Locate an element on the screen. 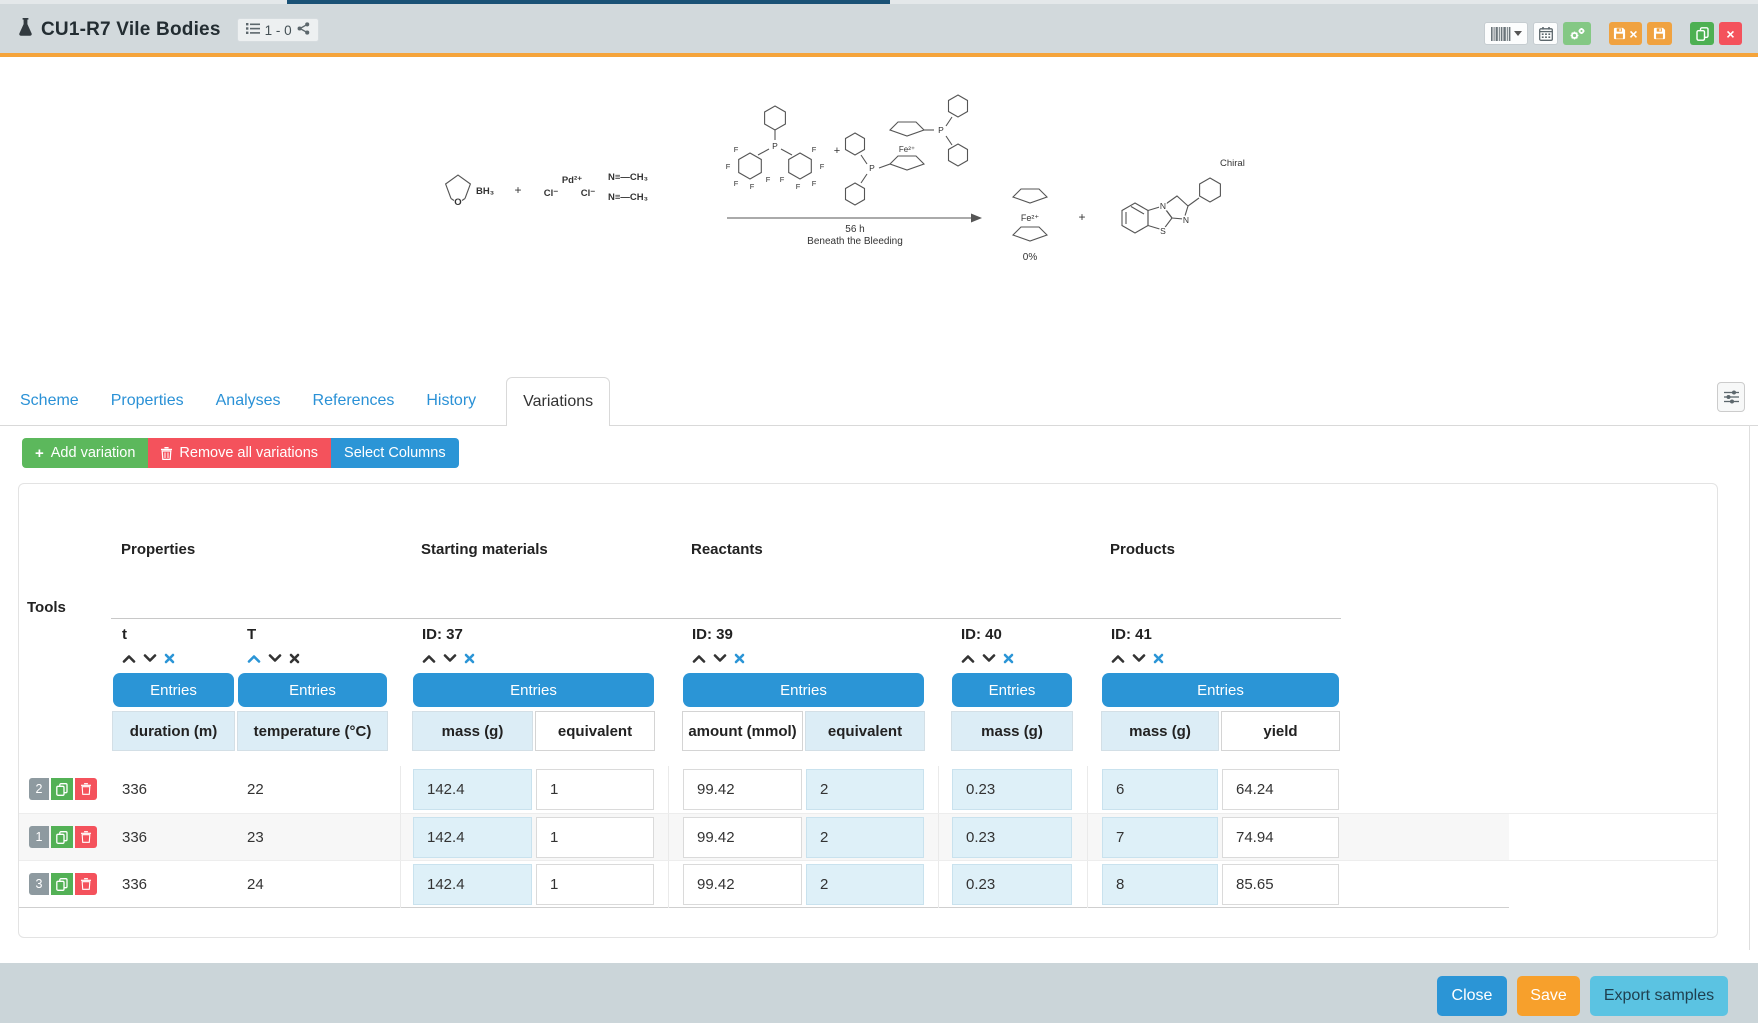 This screenshot has width=1758, height=1033. calendar-button is located at coordinates (1545, 33).